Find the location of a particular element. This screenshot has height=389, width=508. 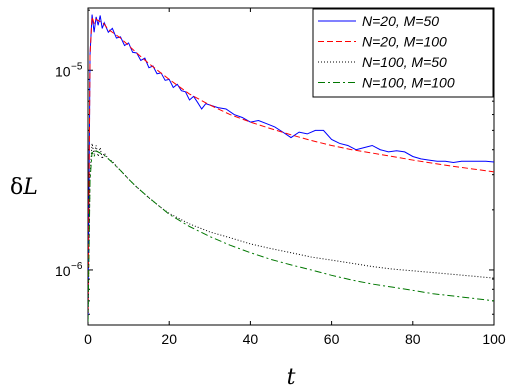

x-tick-label: 0 is located at coordinates (88, 339).